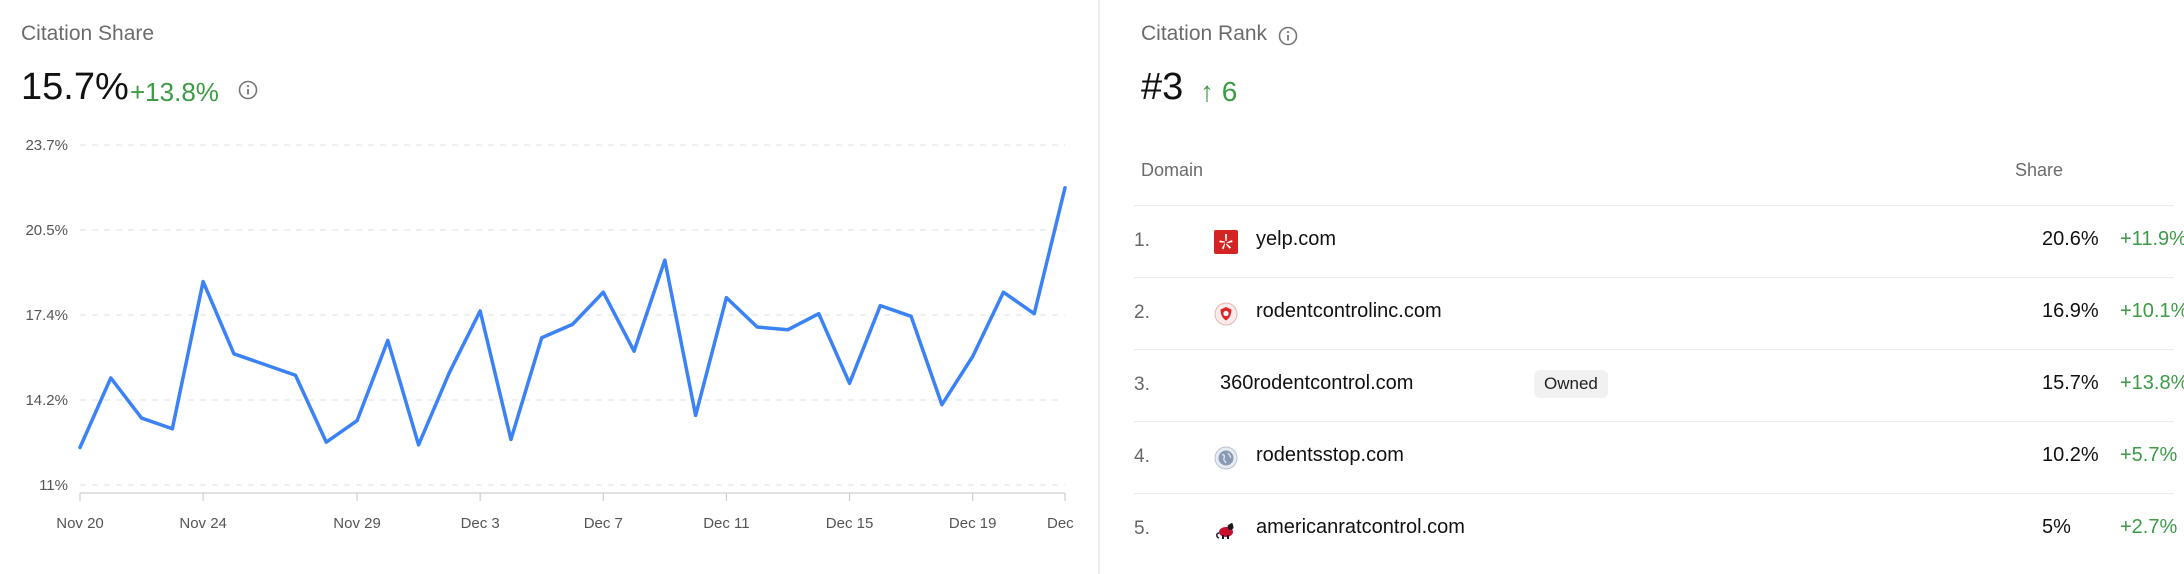 The width and height of the screenshot is (2184, 574). I want to click on globe-icon, so click(1226, 458).